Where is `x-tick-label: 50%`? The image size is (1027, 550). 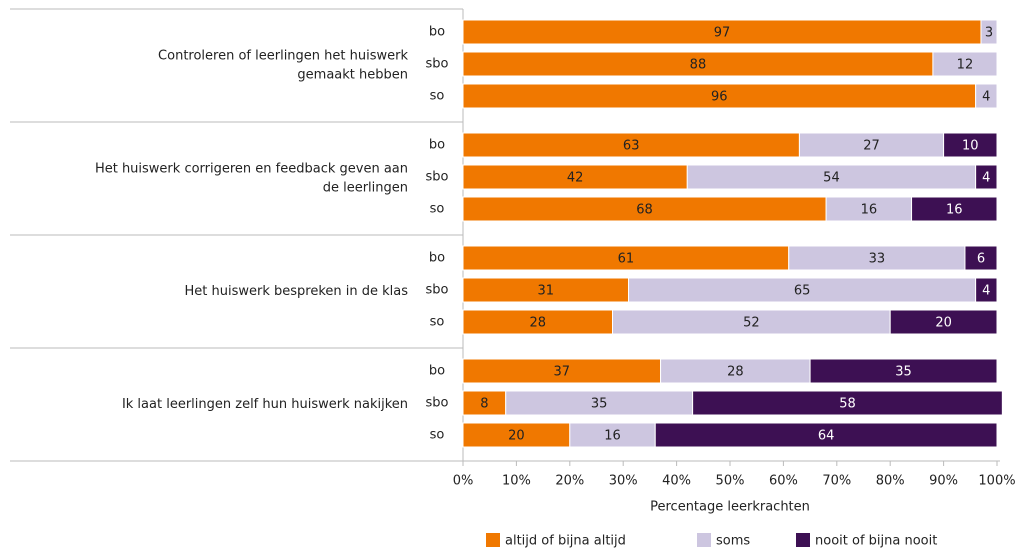 x-tick-label: 50% is located at coordinates (730, 481).